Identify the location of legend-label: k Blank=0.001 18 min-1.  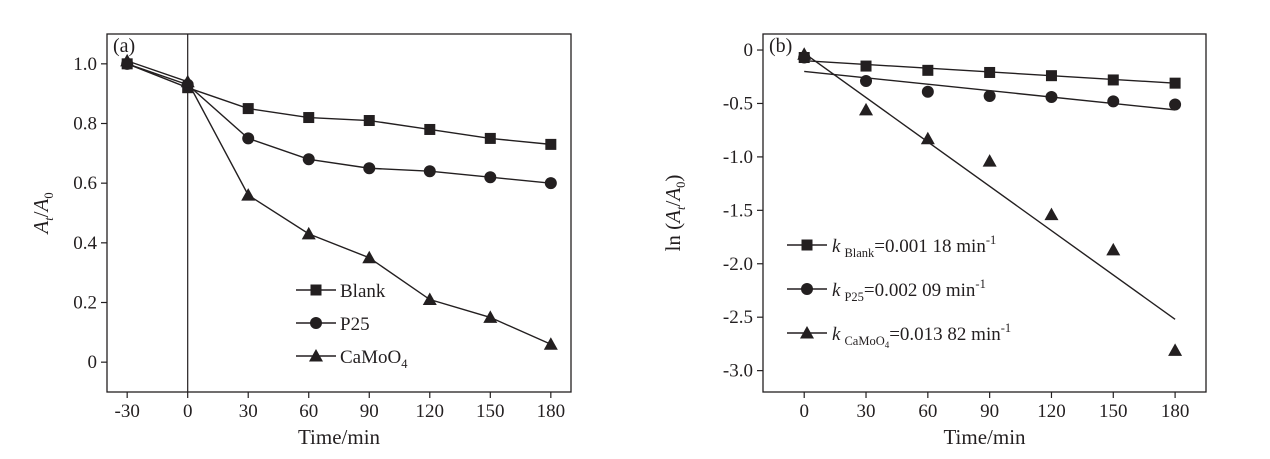
(914, 246).